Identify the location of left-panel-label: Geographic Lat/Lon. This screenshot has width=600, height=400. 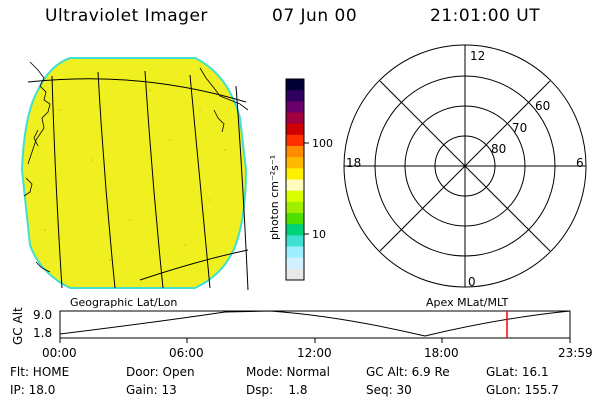
(124, 302).